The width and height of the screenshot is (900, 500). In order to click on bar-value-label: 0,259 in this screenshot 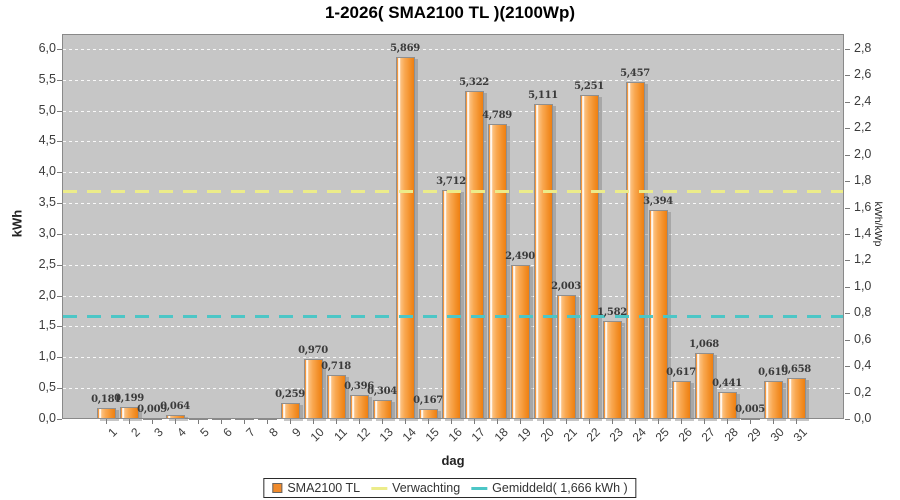, I will do `click(290, 394)`.